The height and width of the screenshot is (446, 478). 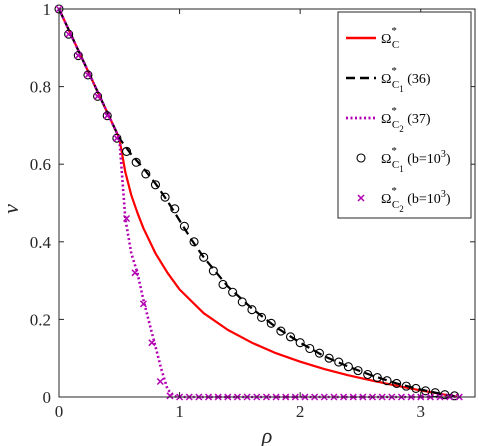 I want to click on x-tick-label: 0, so click(x=59, y=411).